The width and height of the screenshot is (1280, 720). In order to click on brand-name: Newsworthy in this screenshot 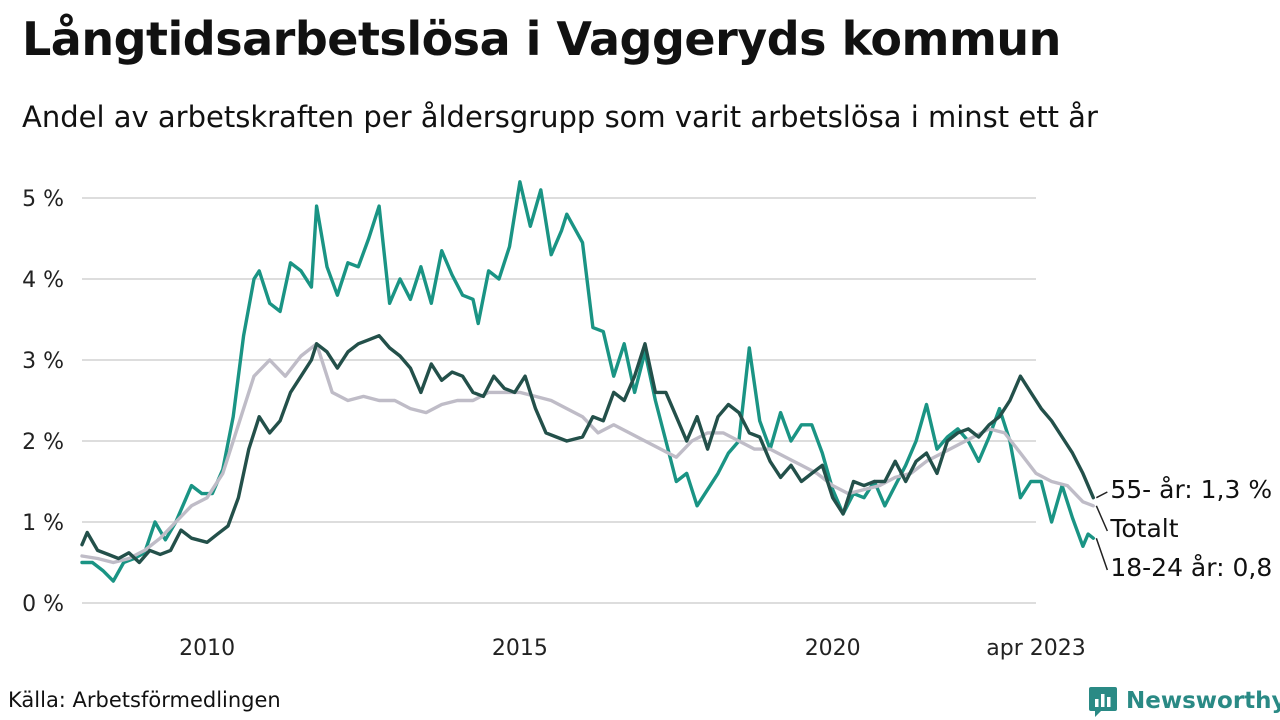, I will do `click(1203, 701)`.